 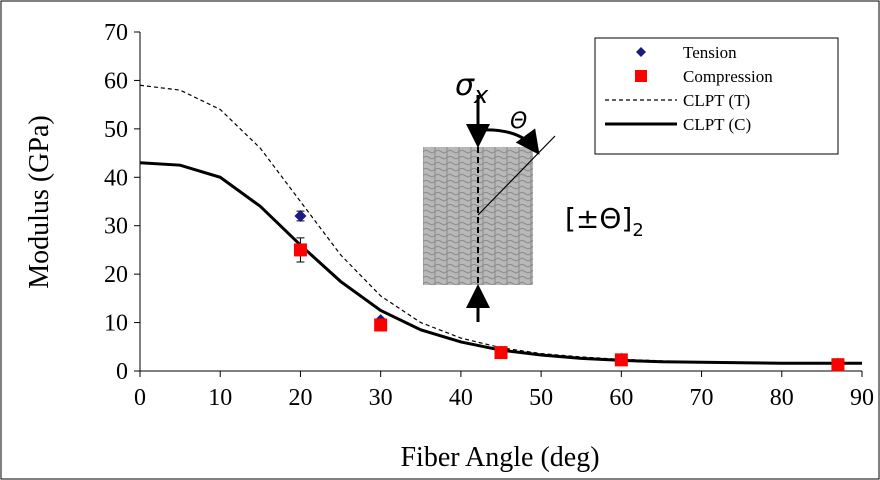 I want to click on legend-box, so click(x=716, y=96).